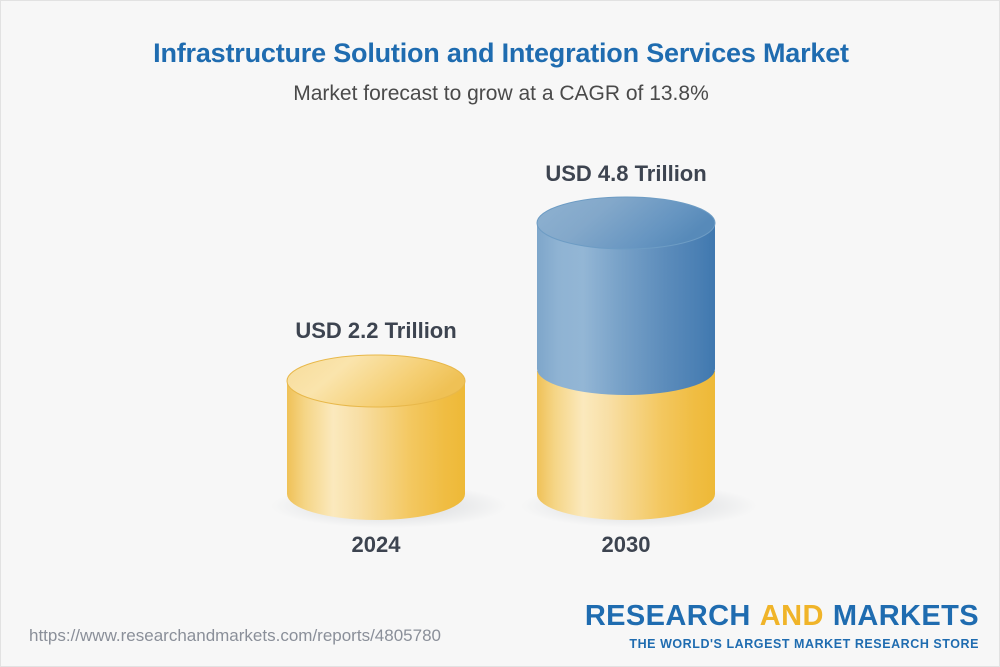  I want to click on bar-category-label-2030: 2030, so click(626, 544).